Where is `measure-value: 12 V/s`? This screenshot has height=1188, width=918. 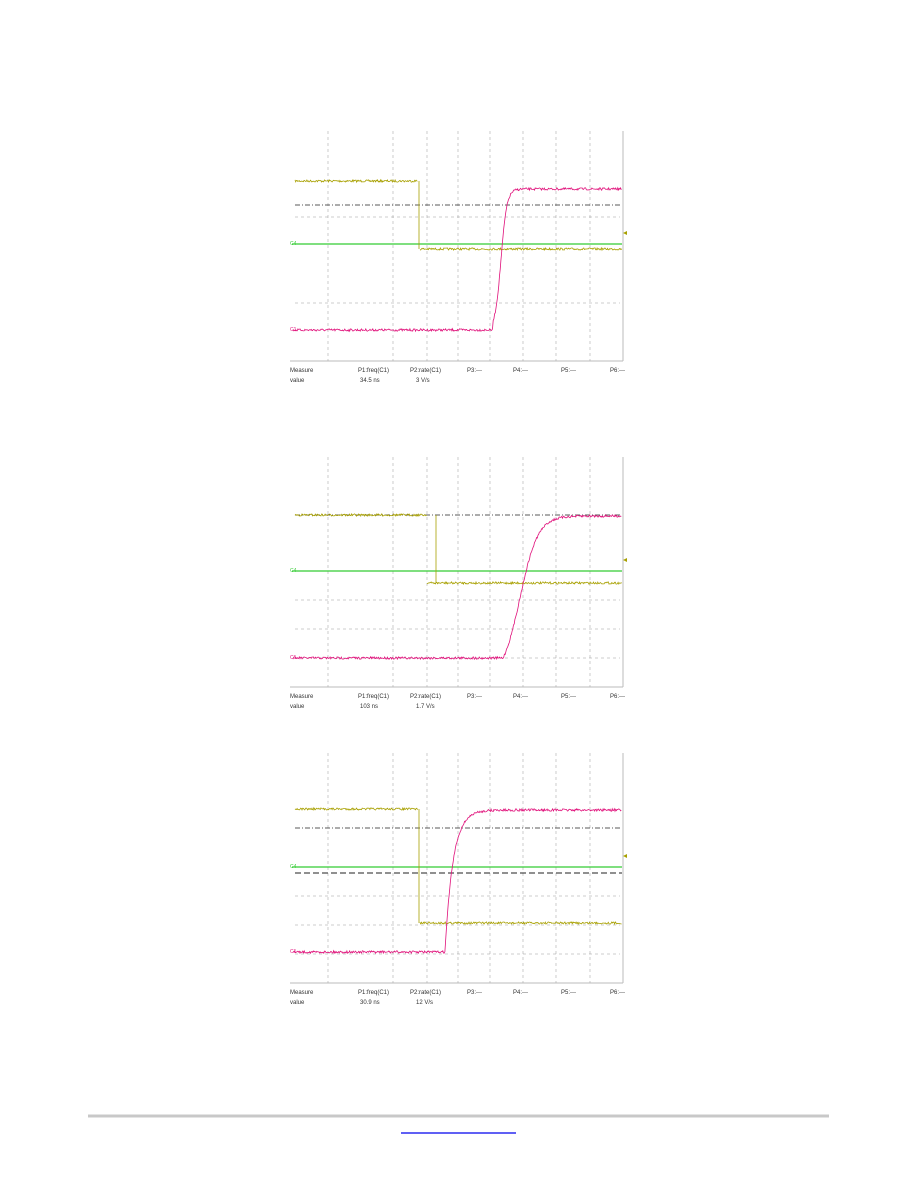 measure-value: 12 V/s is located at coordinates (424, 1003).